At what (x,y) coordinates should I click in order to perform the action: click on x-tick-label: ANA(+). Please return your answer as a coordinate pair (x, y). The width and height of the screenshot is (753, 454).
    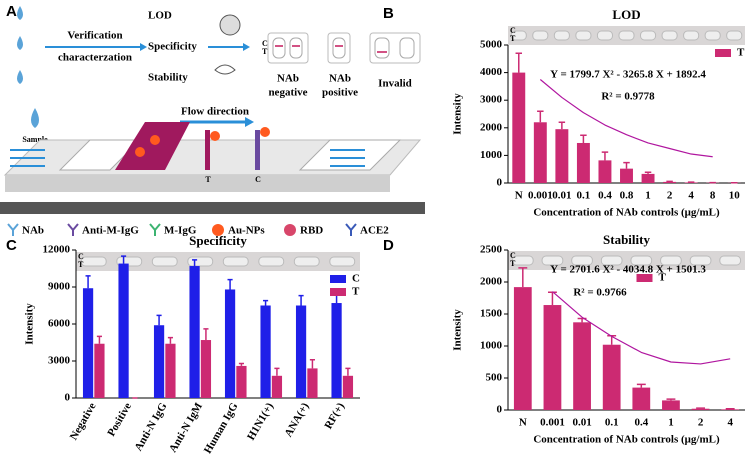
    Looking at the image, I should click on (296, 419).